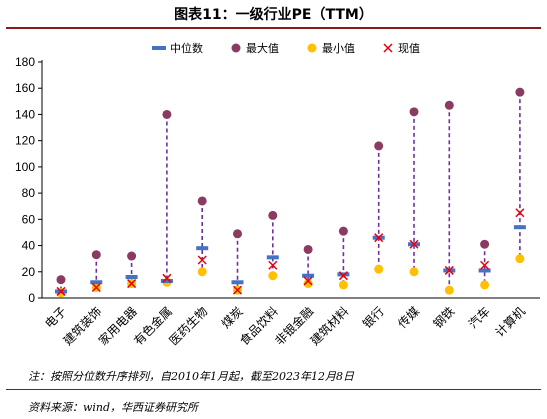  Describe the element at coordinates (262, 48) in the screenshot. I see `legend-label: 最大值` at that location.